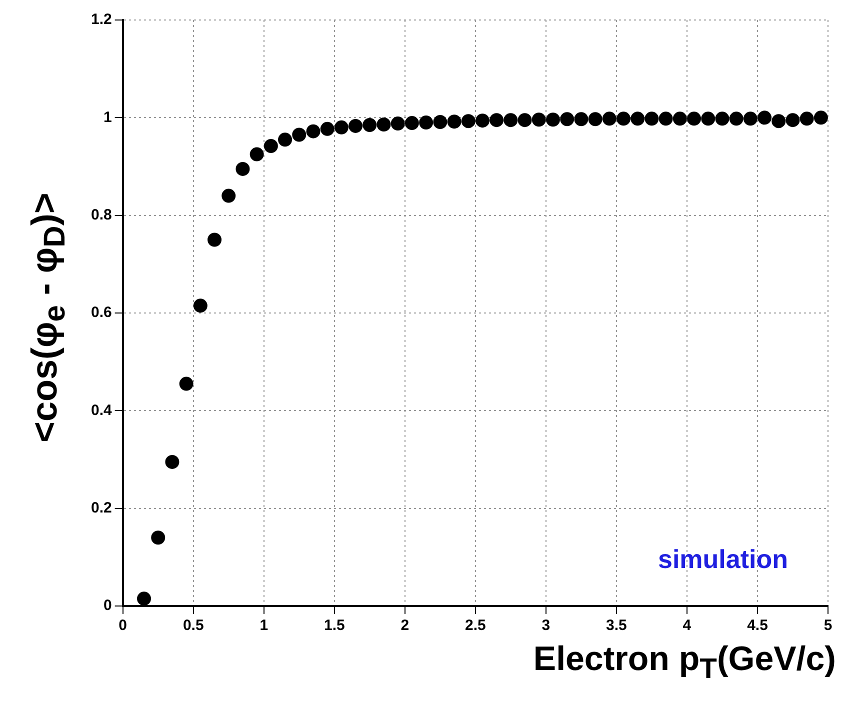  What do you see at coordinates (723, 559) in the screenshot?
I see `annotation: simulation` at bounding box center [723, 559].